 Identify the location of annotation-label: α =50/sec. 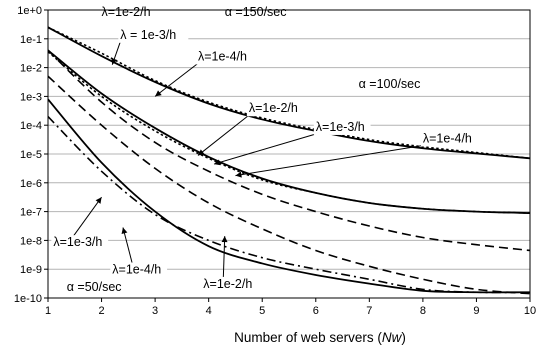
(94, 287).